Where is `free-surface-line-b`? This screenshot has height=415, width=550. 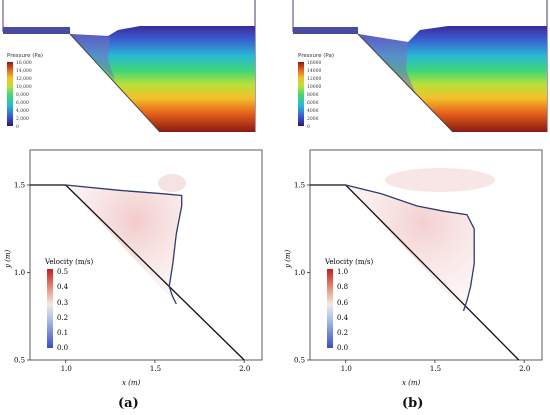 free-surface-line-b is located at coordinates (410, 248).